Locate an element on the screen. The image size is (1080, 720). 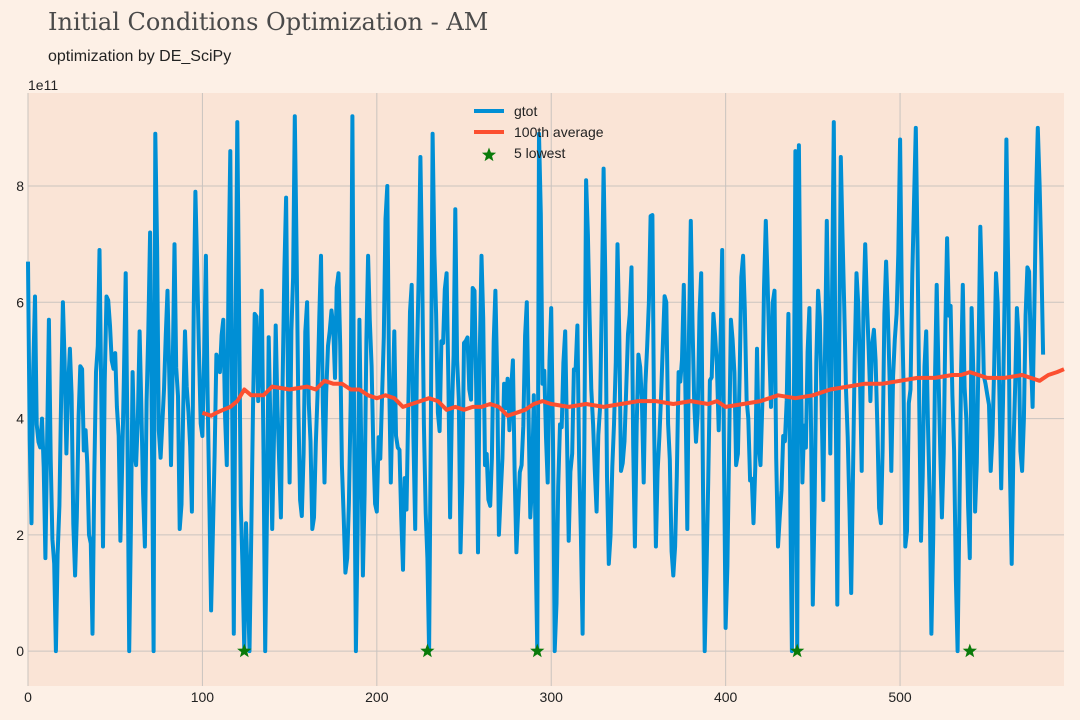
legend: gtot 100th average 5 lowest is located at coordinates (539, 132).